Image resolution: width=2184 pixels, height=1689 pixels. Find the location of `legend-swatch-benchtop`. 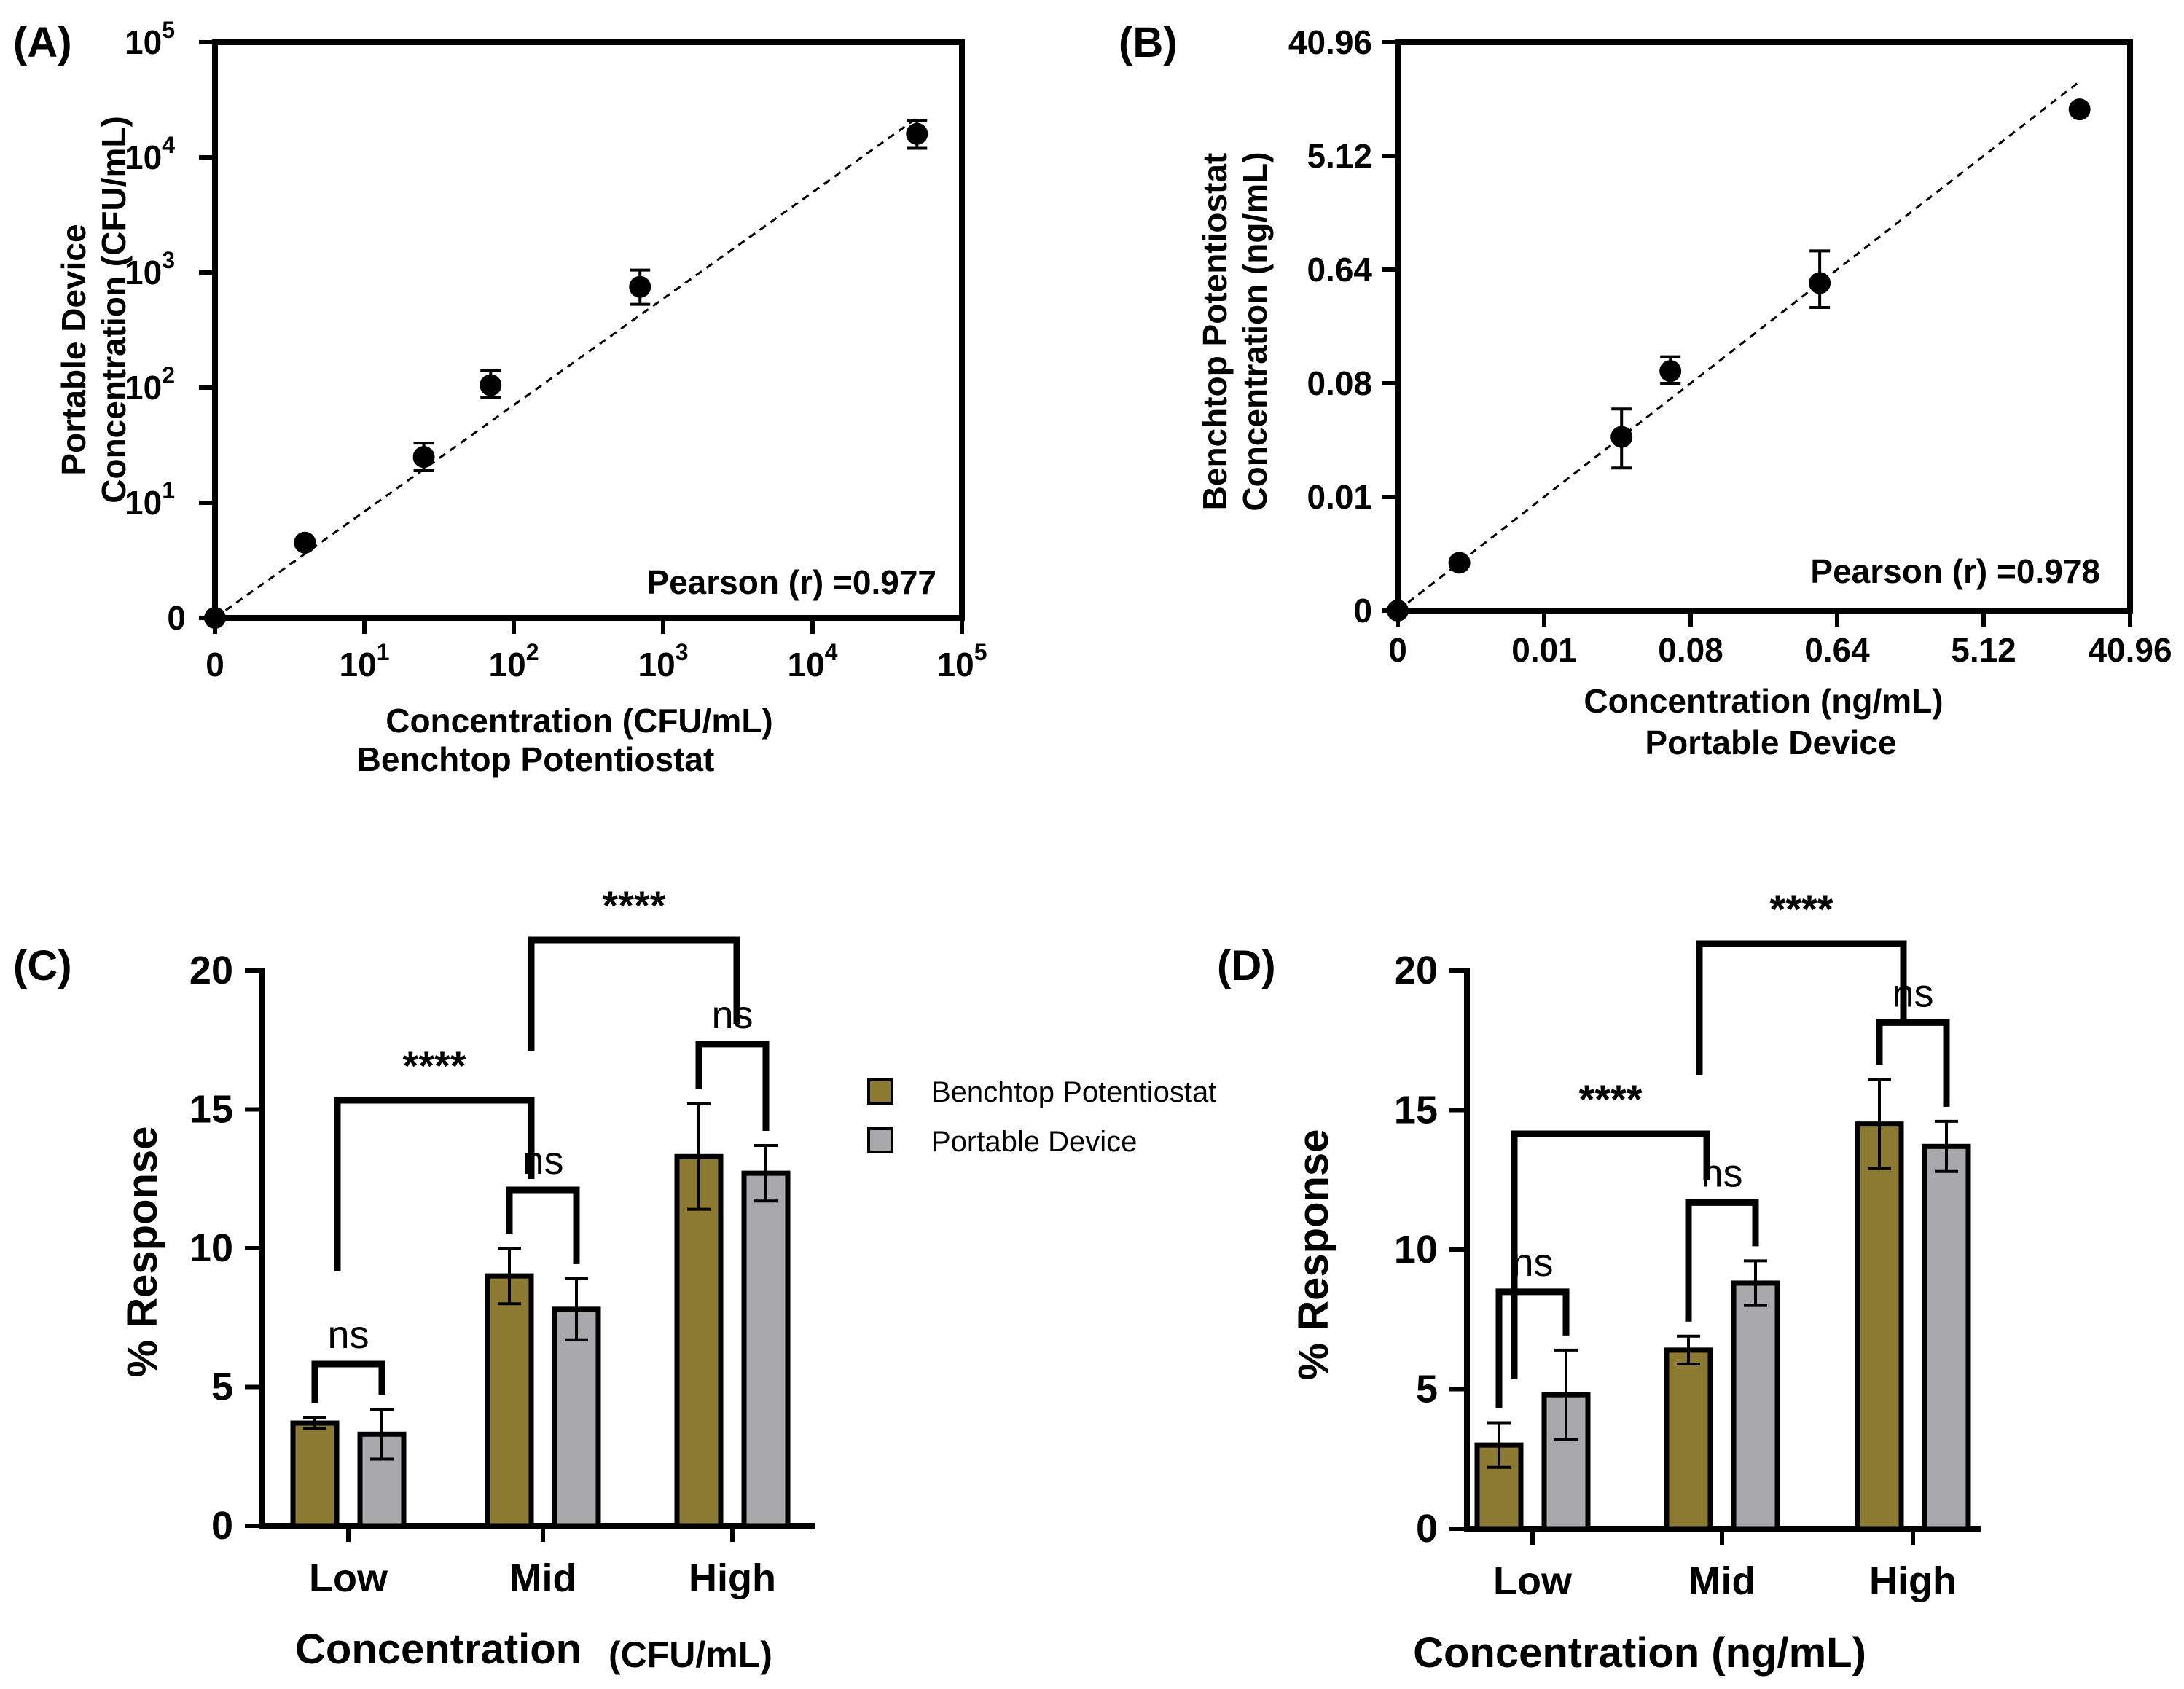

legend-swatch-benchtop is located at coordinates (880, 1091).